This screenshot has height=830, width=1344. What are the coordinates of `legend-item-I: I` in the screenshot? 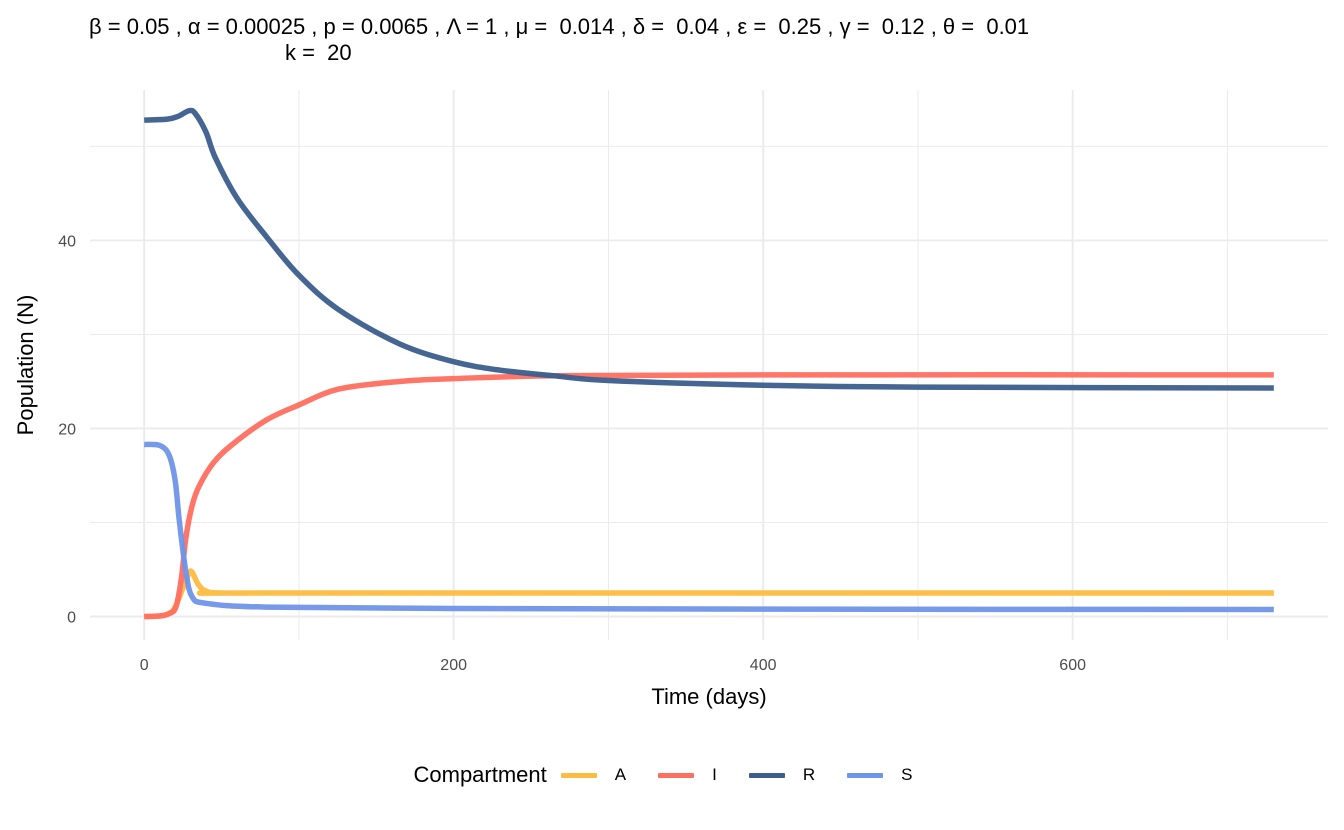 It's located at (696, 775).